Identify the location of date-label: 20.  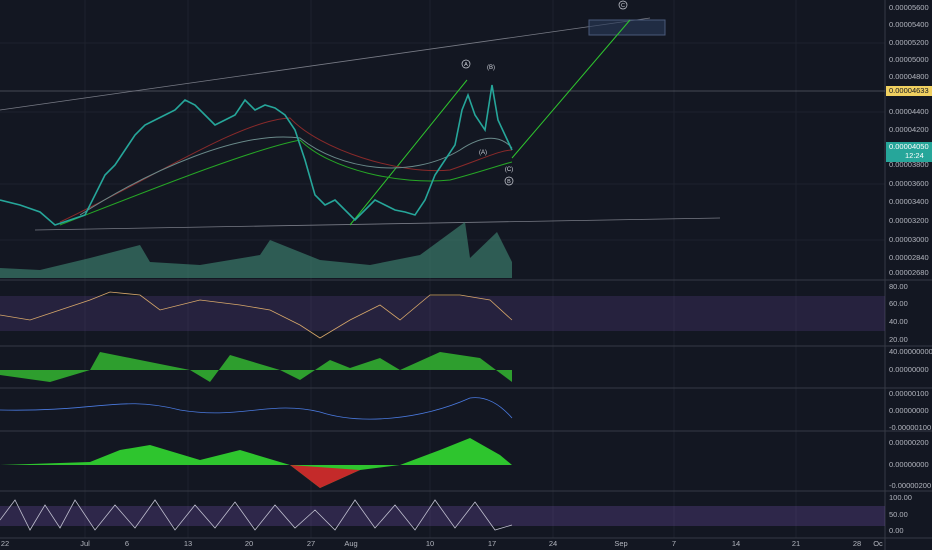
(249, 543).